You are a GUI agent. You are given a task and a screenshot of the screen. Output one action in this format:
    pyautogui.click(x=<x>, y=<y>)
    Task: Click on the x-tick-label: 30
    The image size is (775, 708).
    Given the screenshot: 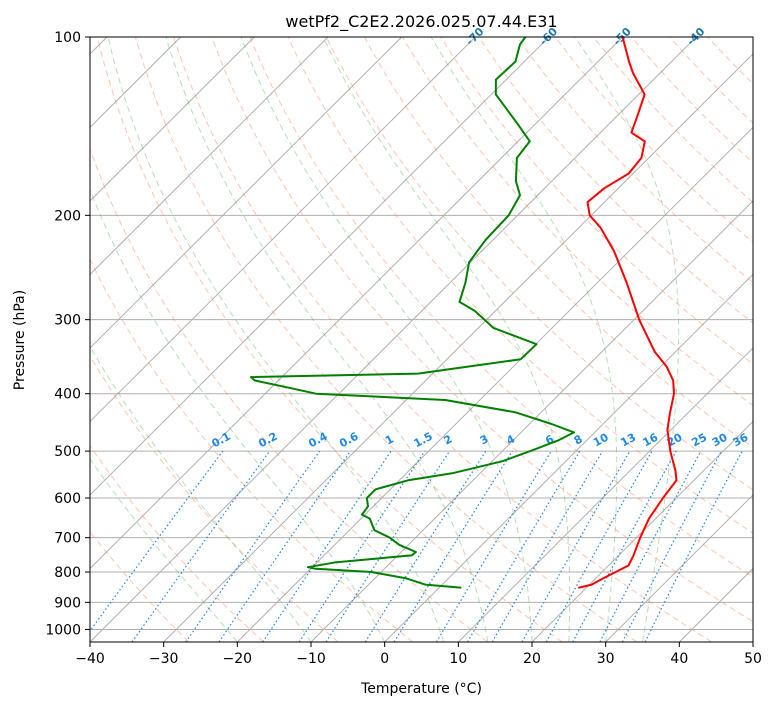 What is the action you would take?
    pyautogui.click(x=606, y=659)
    